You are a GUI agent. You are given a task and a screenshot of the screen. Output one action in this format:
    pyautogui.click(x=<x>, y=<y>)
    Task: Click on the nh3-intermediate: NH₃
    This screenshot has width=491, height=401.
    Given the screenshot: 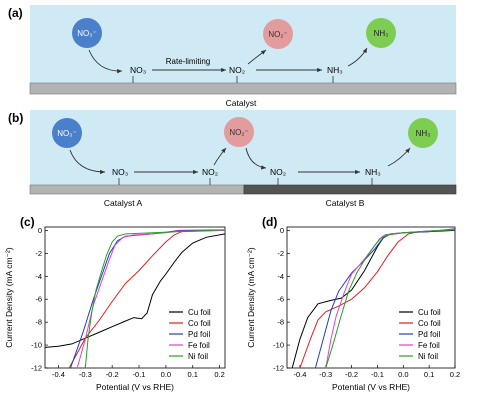 What is the action you would take?
    pyautogui.click(x=335, y=70)
    